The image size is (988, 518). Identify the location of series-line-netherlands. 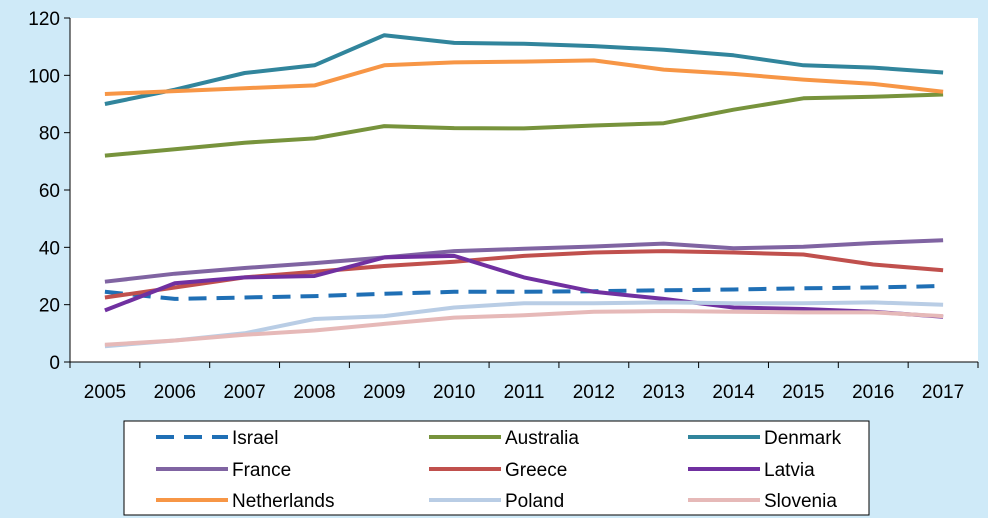
(524, 77).